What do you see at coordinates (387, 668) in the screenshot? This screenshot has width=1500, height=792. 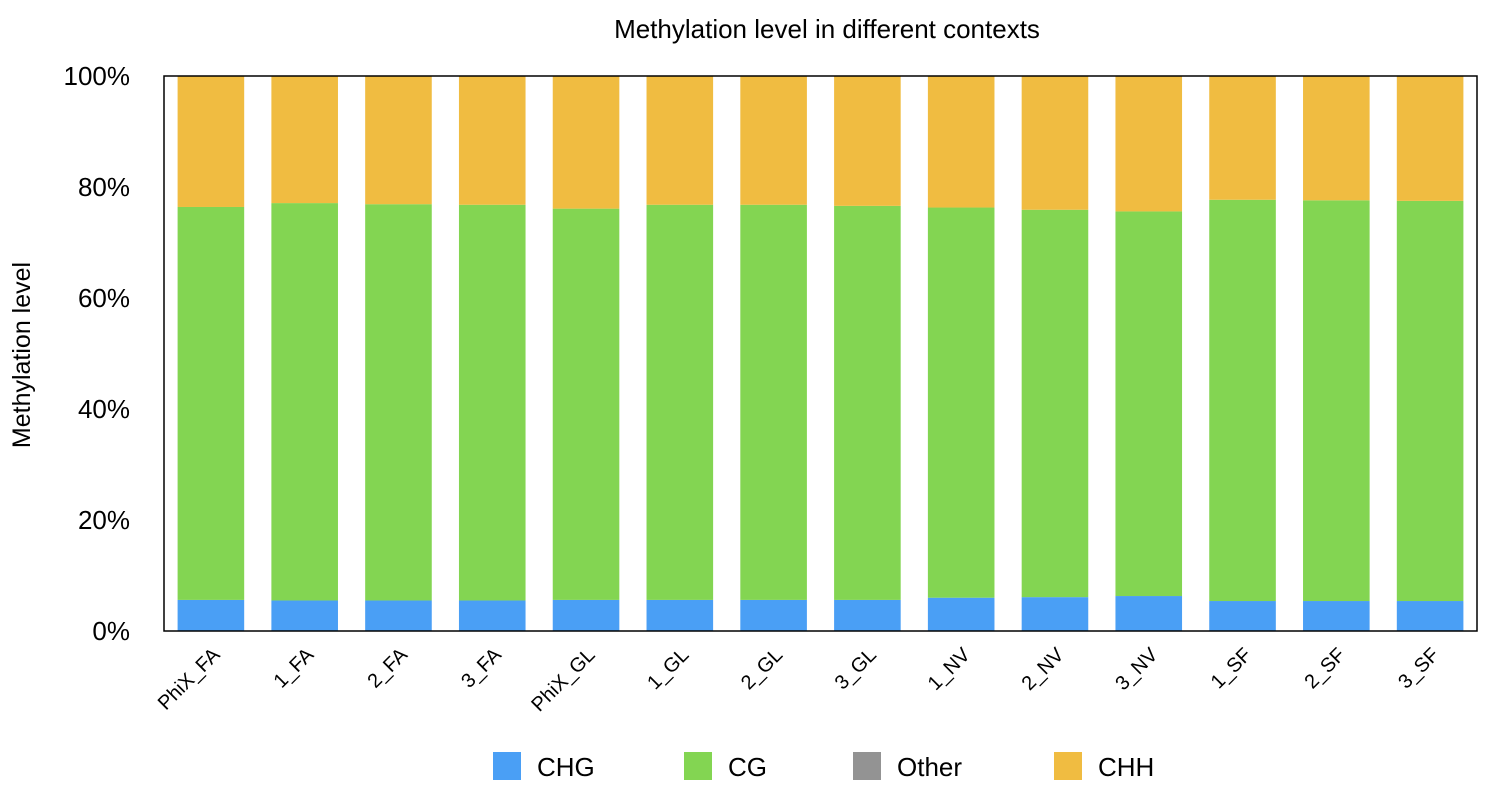 I see `x-tick-label: 2_FA` at bounding box center [387, 668].